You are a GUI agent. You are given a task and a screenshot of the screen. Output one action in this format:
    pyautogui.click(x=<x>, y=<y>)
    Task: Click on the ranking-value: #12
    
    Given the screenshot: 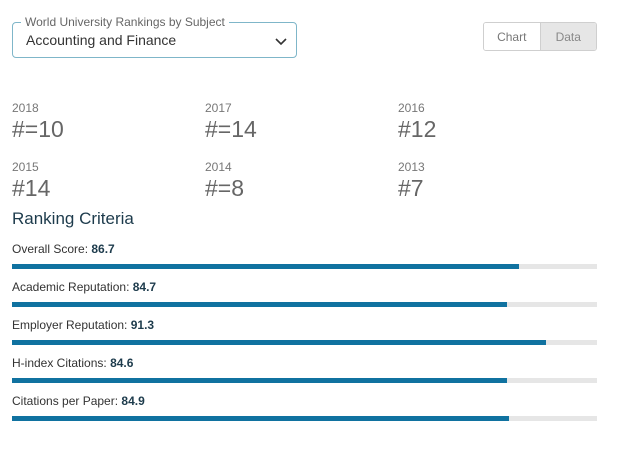 What is the action you would take?
    pyautogui.click(x=417, y=129)
    